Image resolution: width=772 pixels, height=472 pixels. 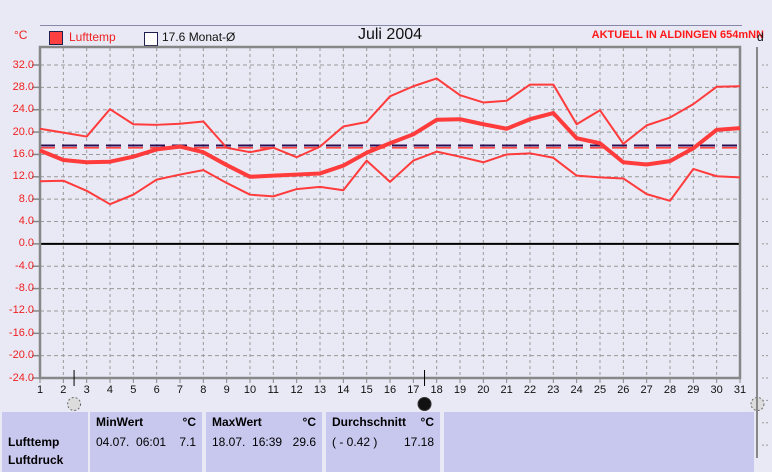 What do you see at coordinates (131, 442) in the screenshot?
I see `minwert-datetime: 04.07. 06:01` at bounding box center [131, 442].